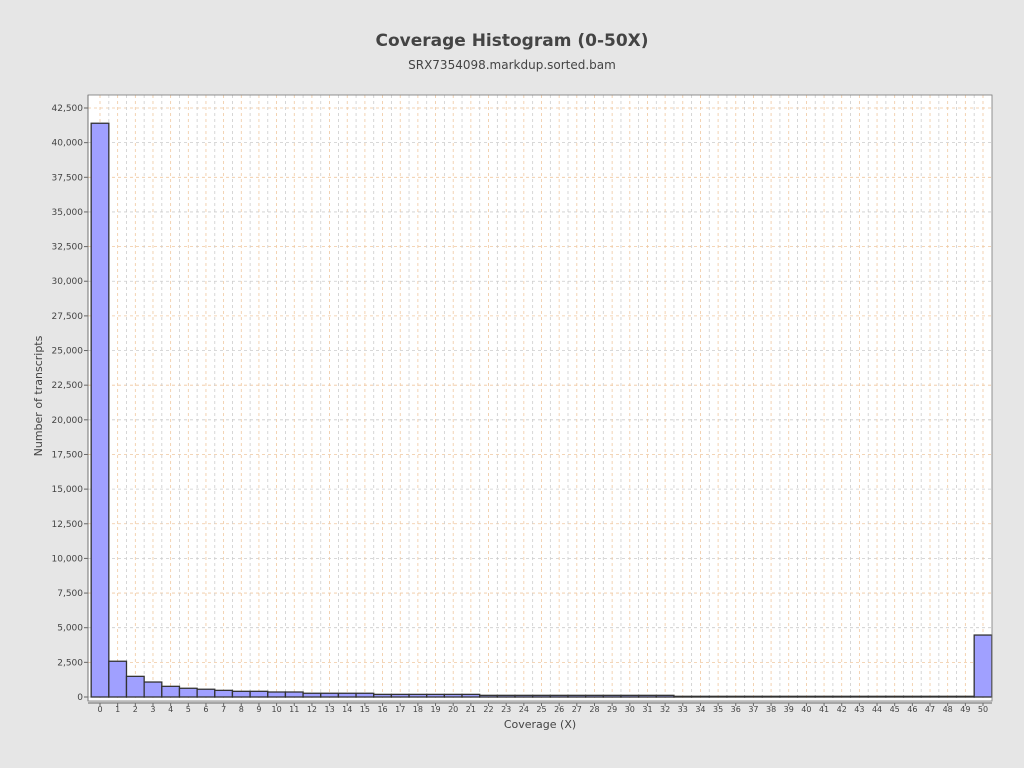 The width and height of the screenshot is (1024, 768). What do you see at coordinates (68, 421) in the screenshot?
I see `y-tick-label: 20,000` at bounding box center [68, 421].